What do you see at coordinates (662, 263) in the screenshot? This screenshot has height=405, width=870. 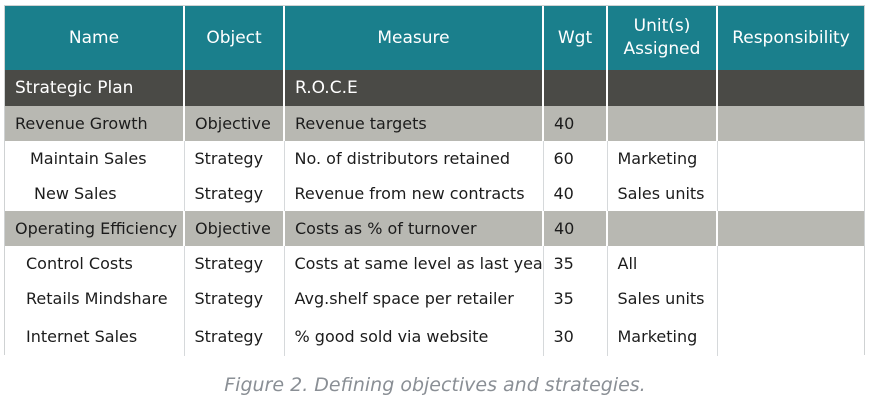 I see `cell-units: All` at bounding box center [662, 263].